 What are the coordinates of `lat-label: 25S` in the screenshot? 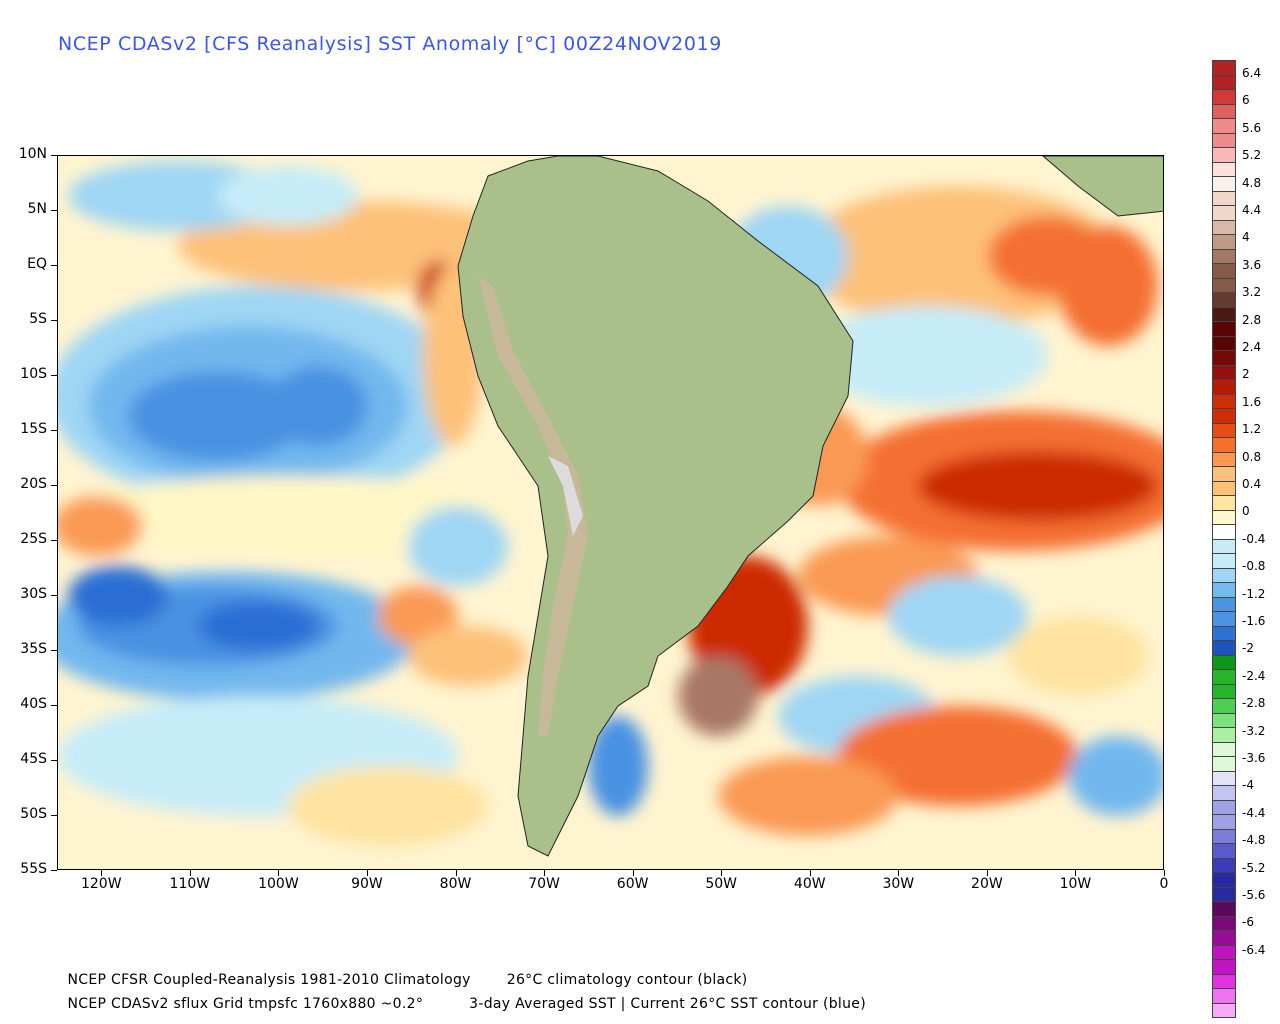 It's located at (33, 539).